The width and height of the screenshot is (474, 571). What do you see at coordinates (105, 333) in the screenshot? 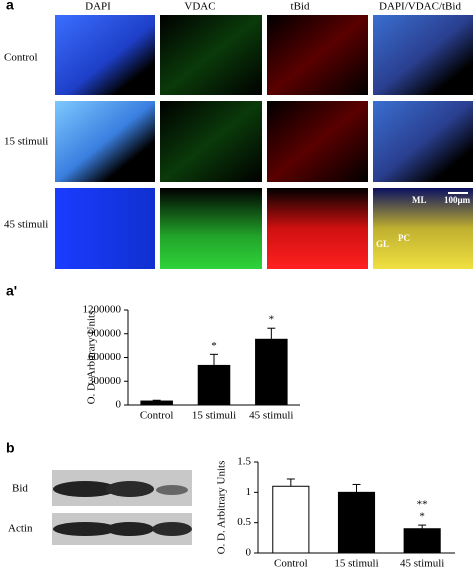
I see `y-tick-label: 900000` at bounding box center [105, 333].